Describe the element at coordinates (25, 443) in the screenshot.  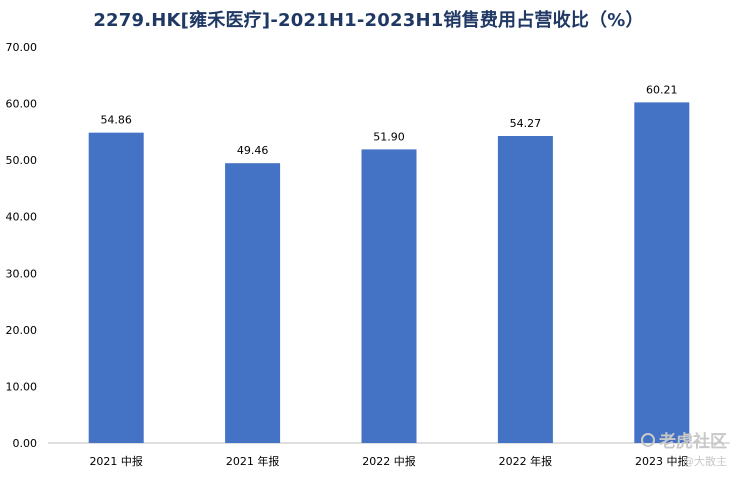
I see `y-tick-label: 0.00` at that location.